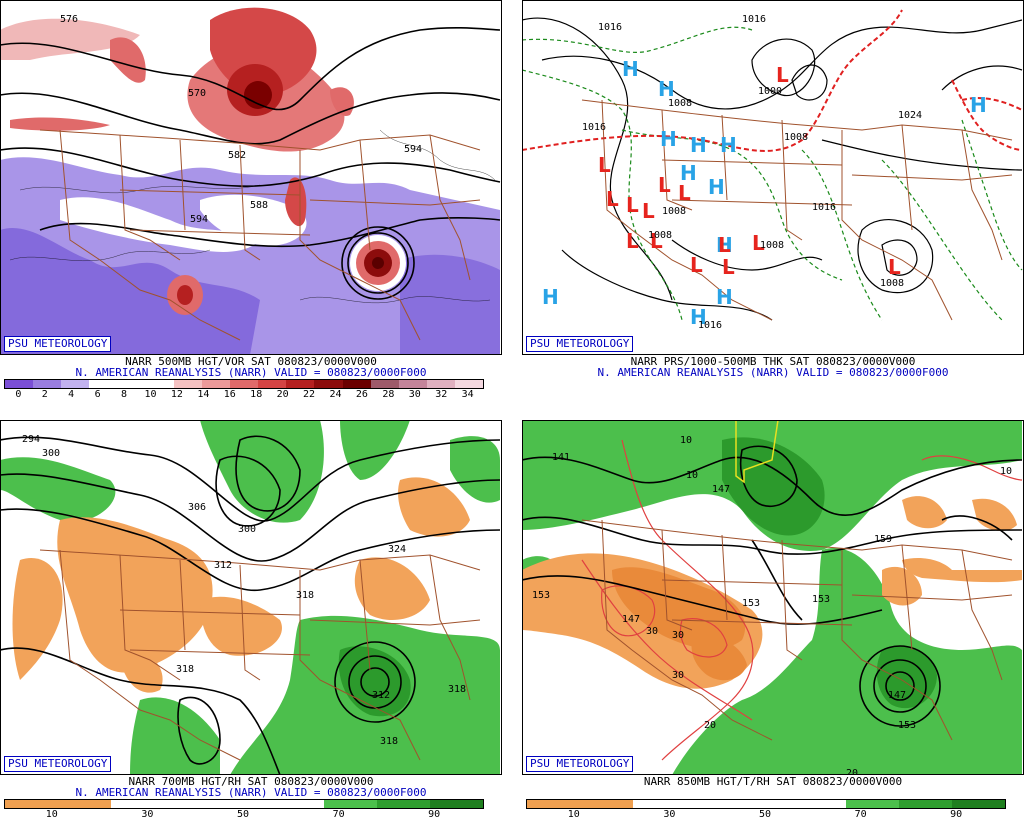 This screenshot has height=820, width=1024. What do you see at coordinates (199, 219) in the screenshot?
I see `contour-label: 594` at bounding box center [199, 219].